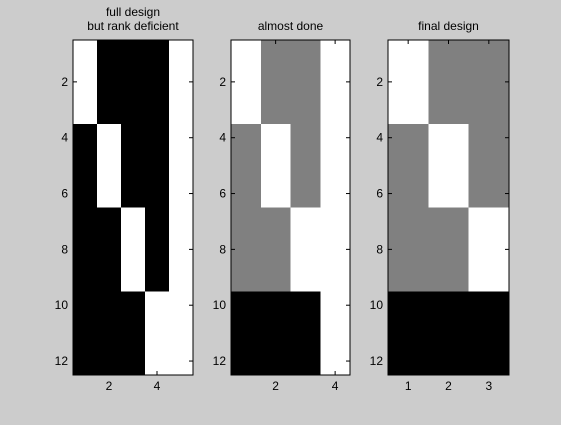 Image resolution: width=561 pixels, height=425 pixels. Describe the element at coordinates (408, 386) in the screenshot. I see `x-tick-label: 1` at that location.